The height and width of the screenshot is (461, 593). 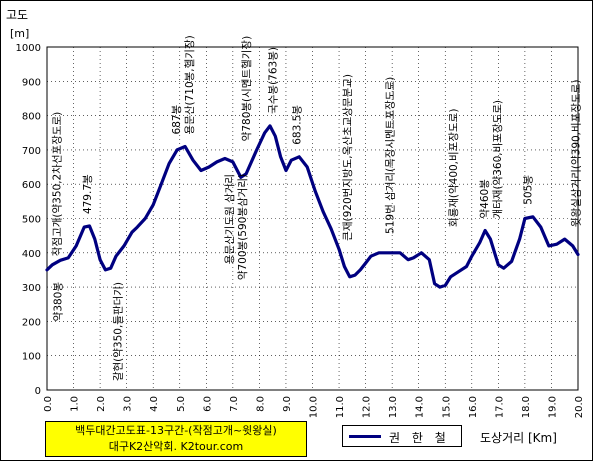 What do you see at coordinates (28, 48) in the screenshot?
I see `y-tick-label: 1000` at bounding box center [28, 48].